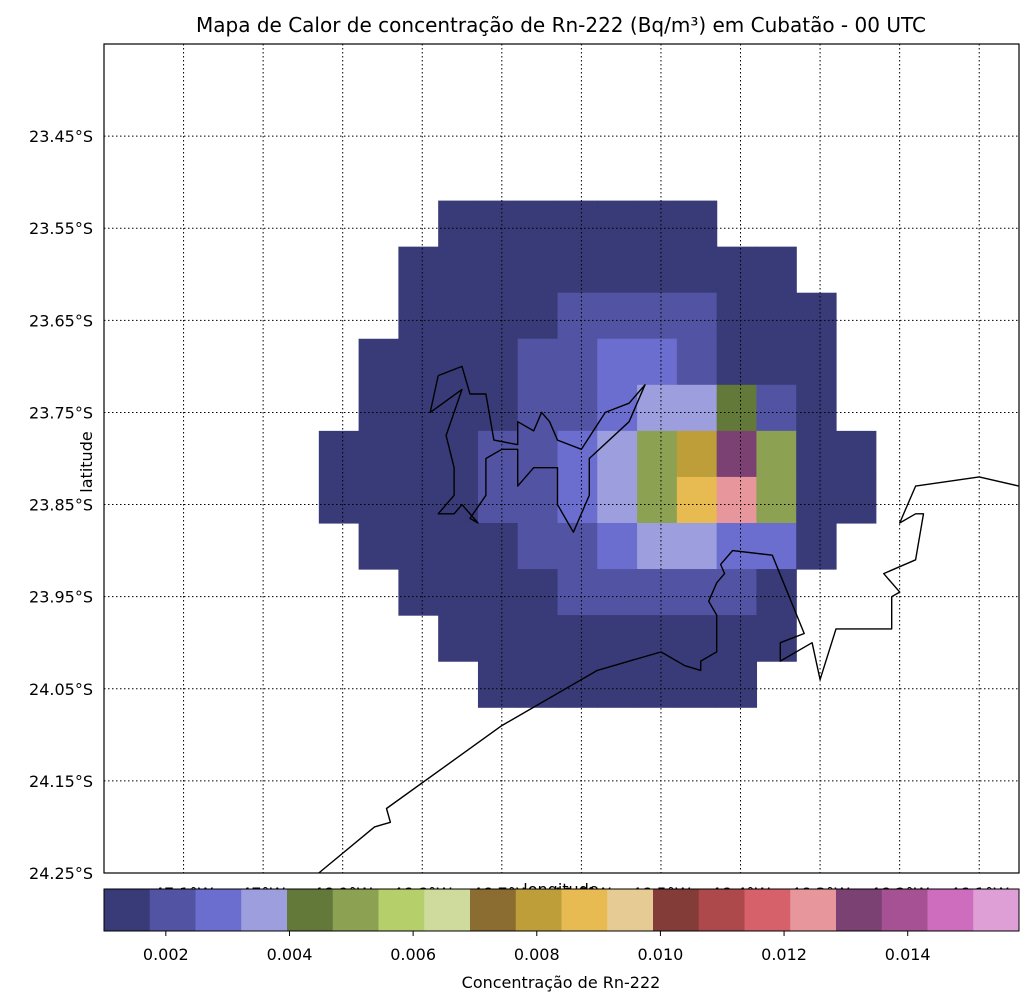 This screenshot has width=1032, height=1006. Describe the element at coordinates (413, 954) in the screenshot. I see `colorbar-tick-label: 0.006` at that location.